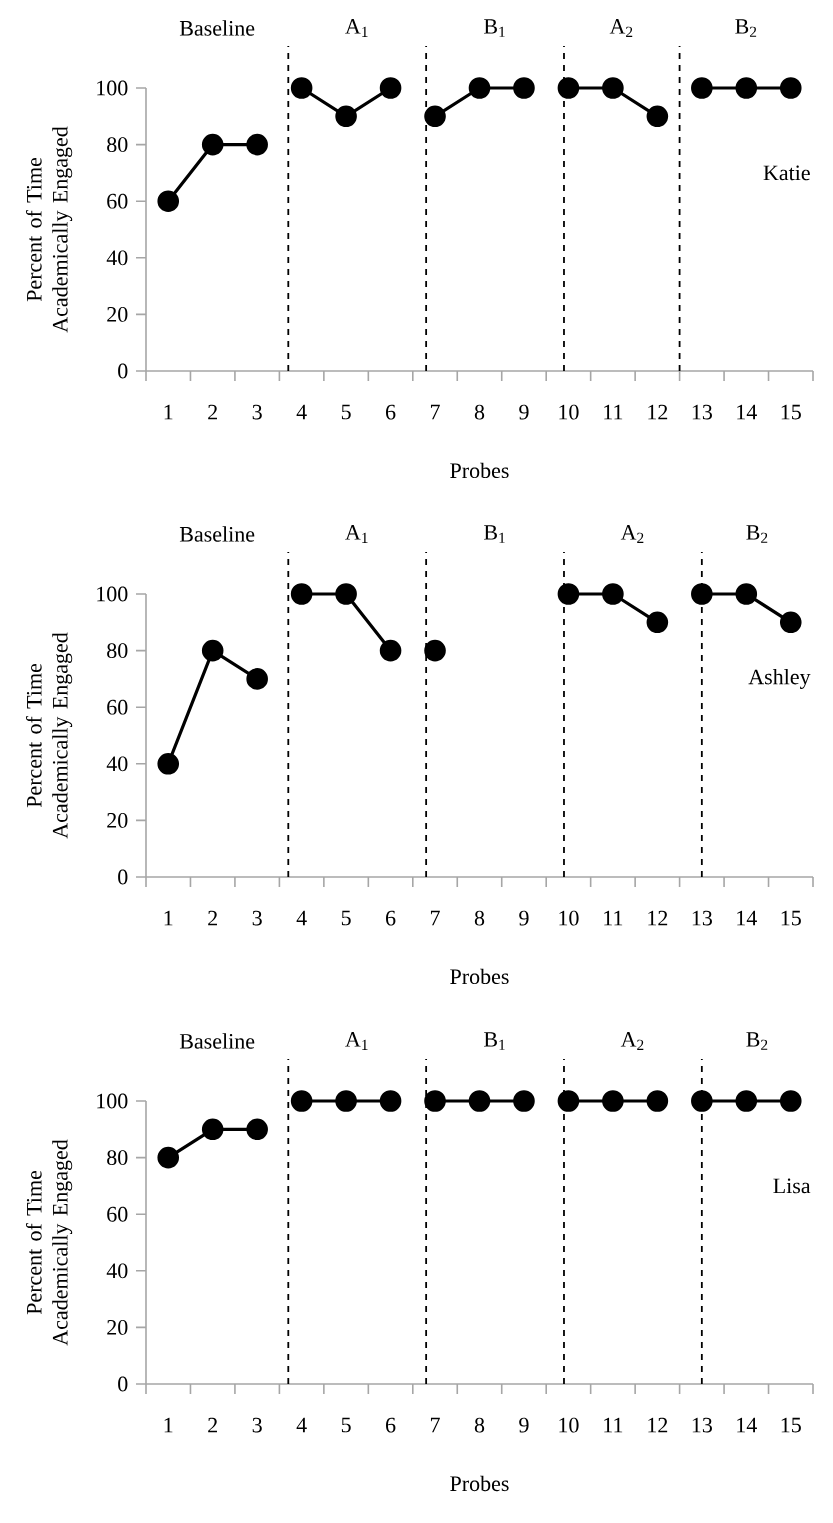  What do you see at coordinates (792, 1186) in the screenshot?
I see `annotation: Lisa` at bounding box center [792, 1186].